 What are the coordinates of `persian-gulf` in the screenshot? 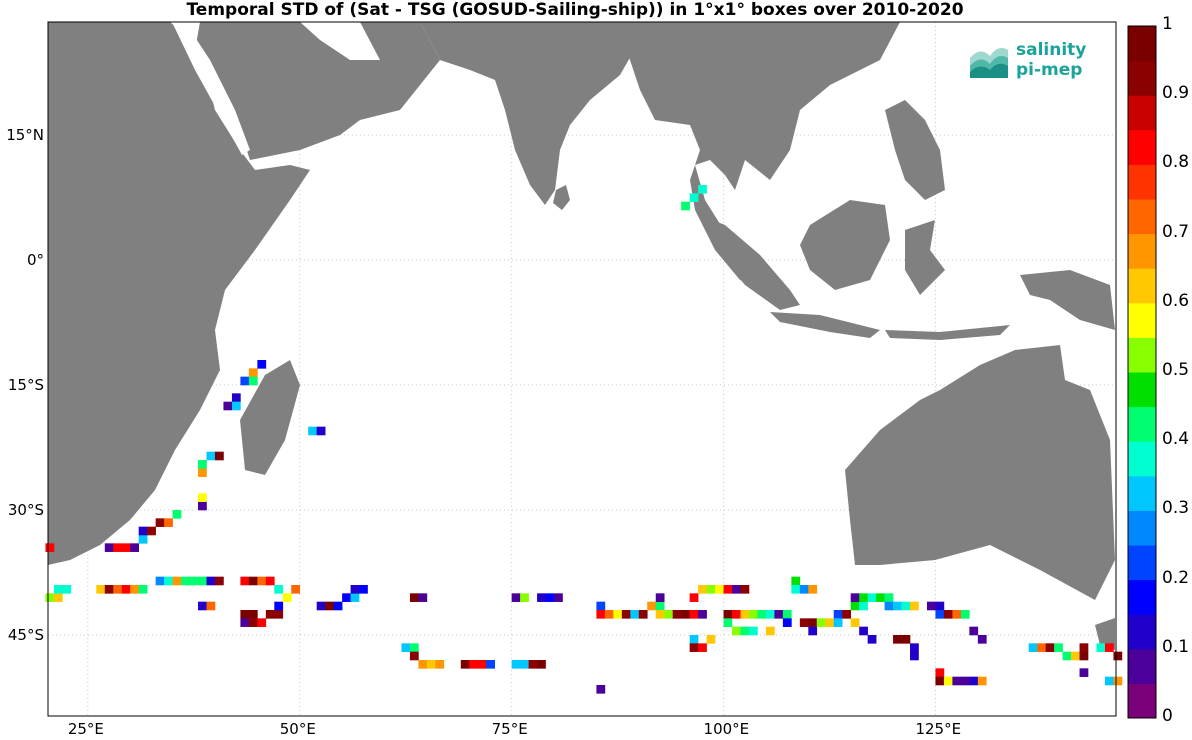 It's located at (340, 41).